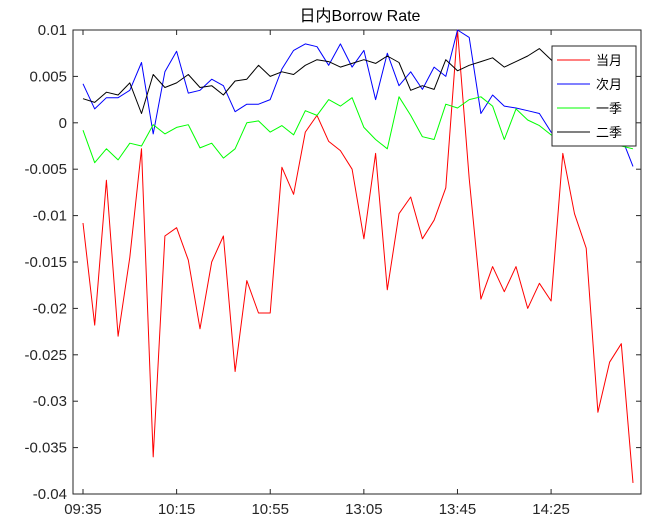  What do you see at coordinates (177, 509) in the screenshot?
I see `x-tick-label: 10:15` at bounding box center [177, 509].